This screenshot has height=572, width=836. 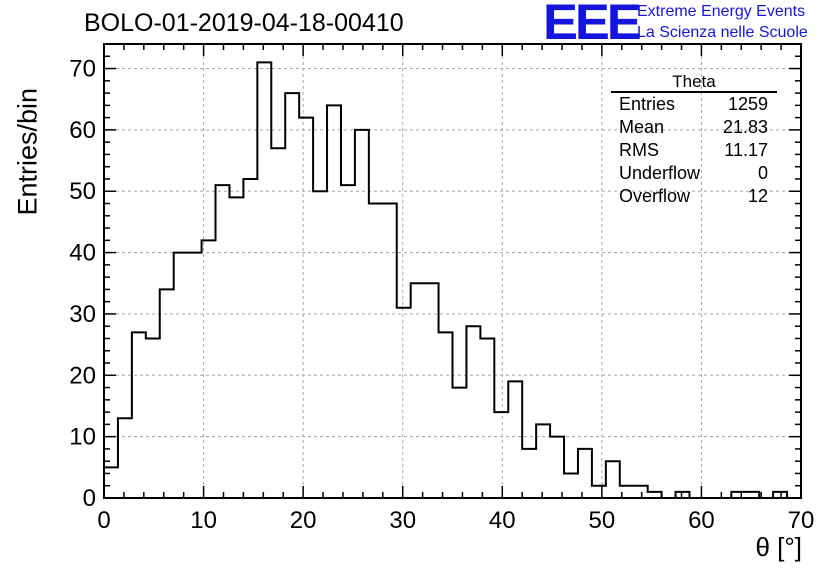 I want to click on y-tick-label: 30, so click(x=82, y=314).